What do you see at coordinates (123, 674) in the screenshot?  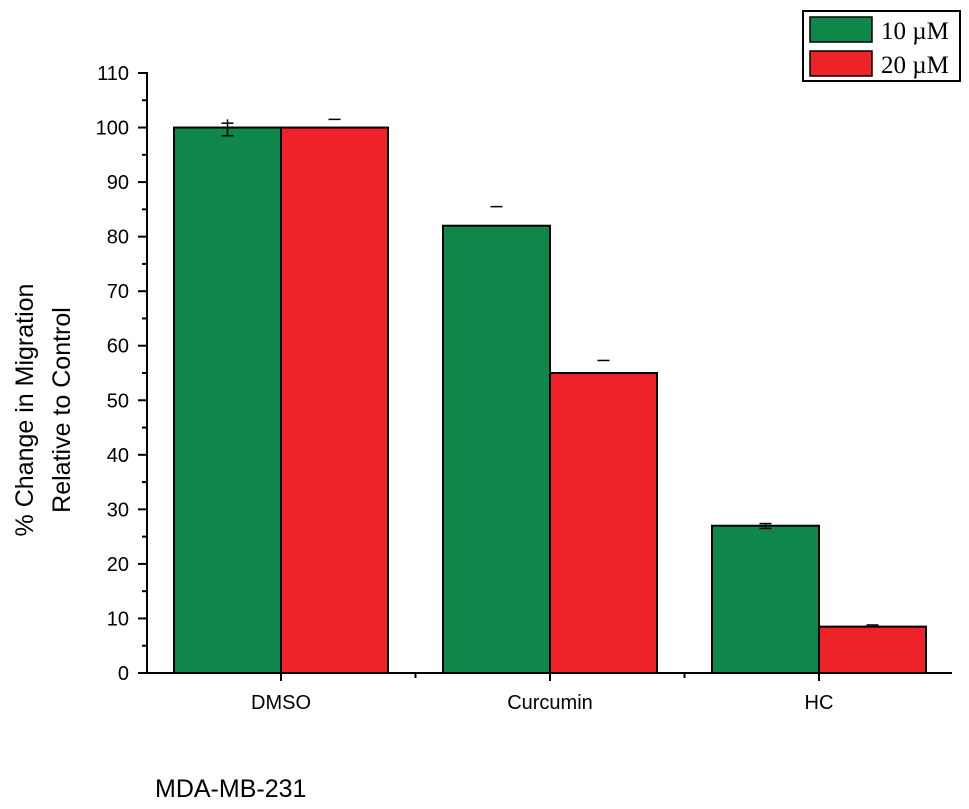 I see `y-tick-label: 0` at bounding box center [123, 674].